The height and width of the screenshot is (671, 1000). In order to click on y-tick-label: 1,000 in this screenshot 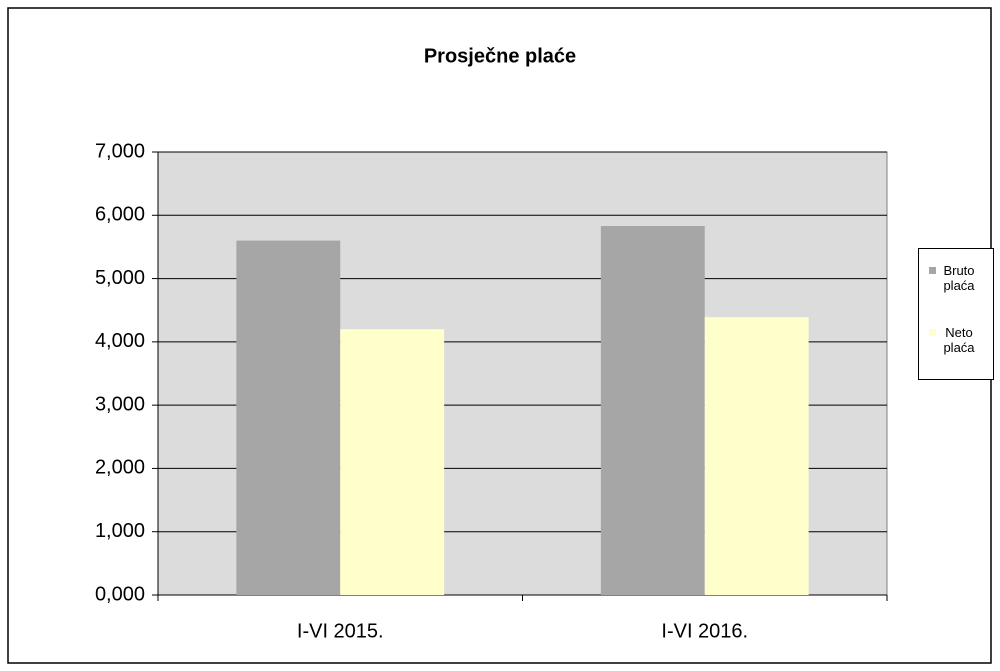, I will do `click(120, 531)`.